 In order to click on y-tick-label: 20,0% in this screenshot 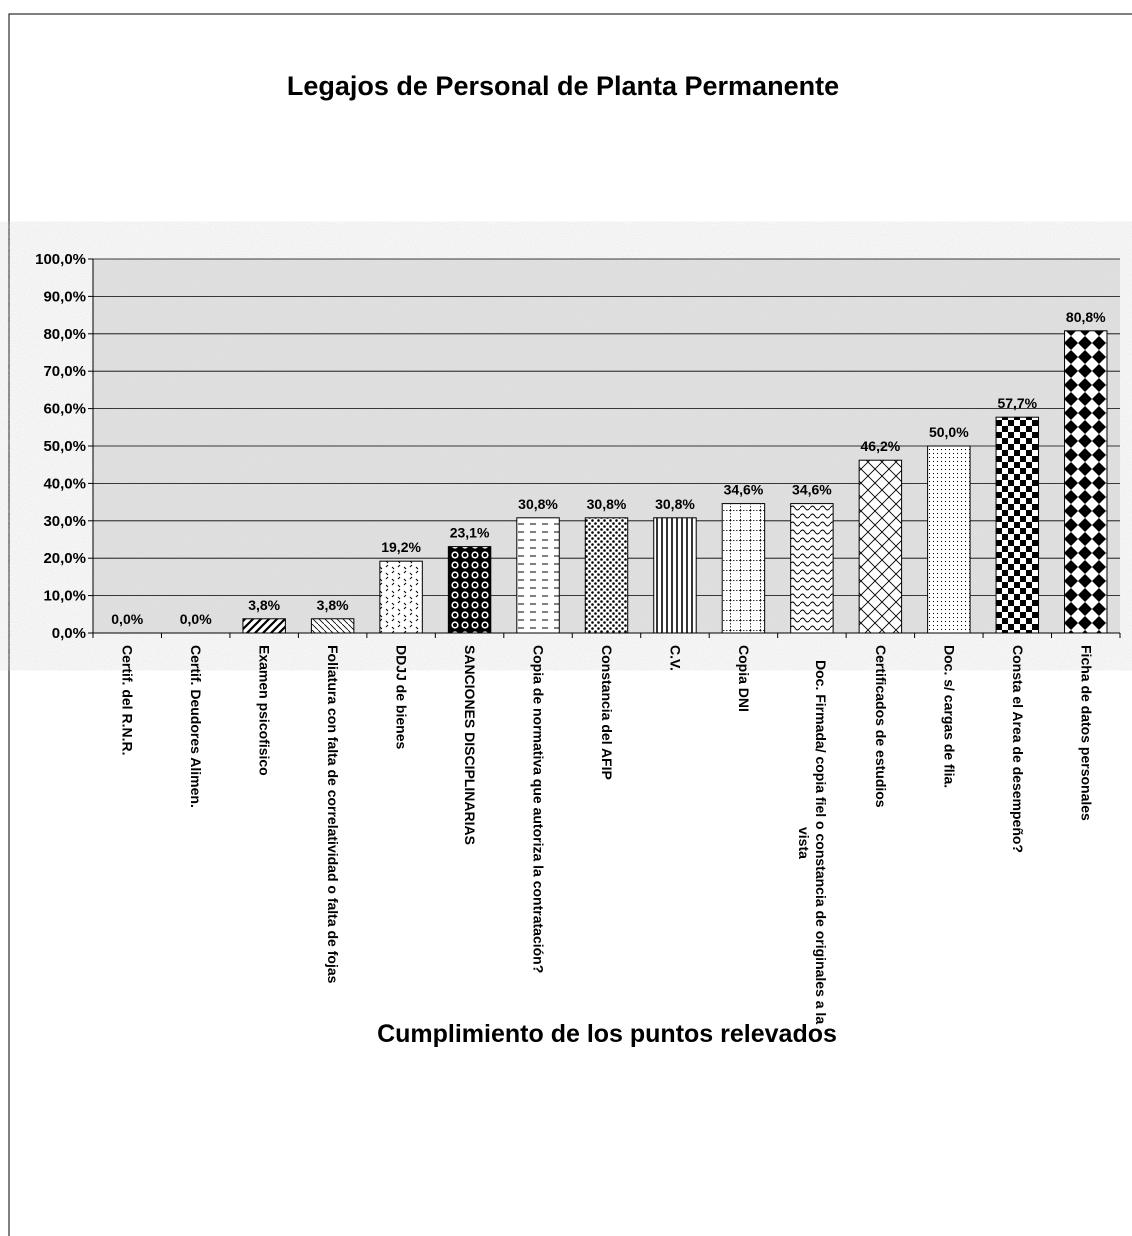, I will do `click(64, 558)`.